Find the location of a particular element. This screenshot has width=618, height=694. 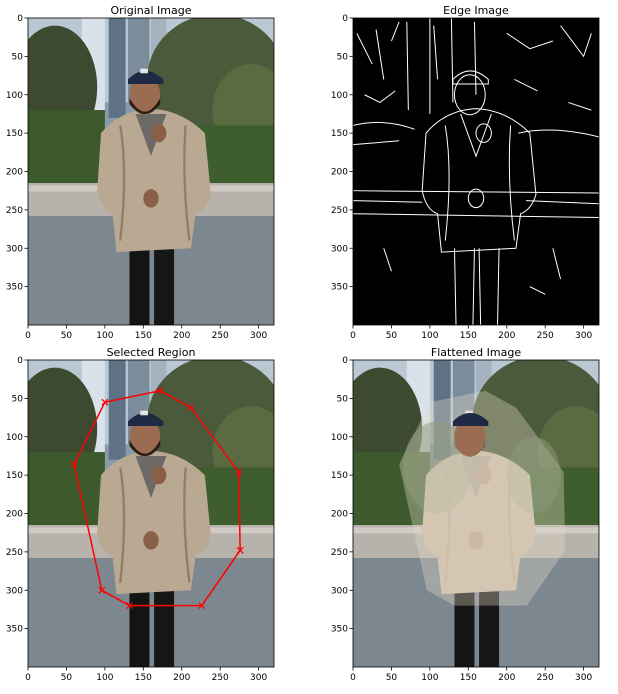

panel-title: Flattened Image is located at coordinates (476, 352).